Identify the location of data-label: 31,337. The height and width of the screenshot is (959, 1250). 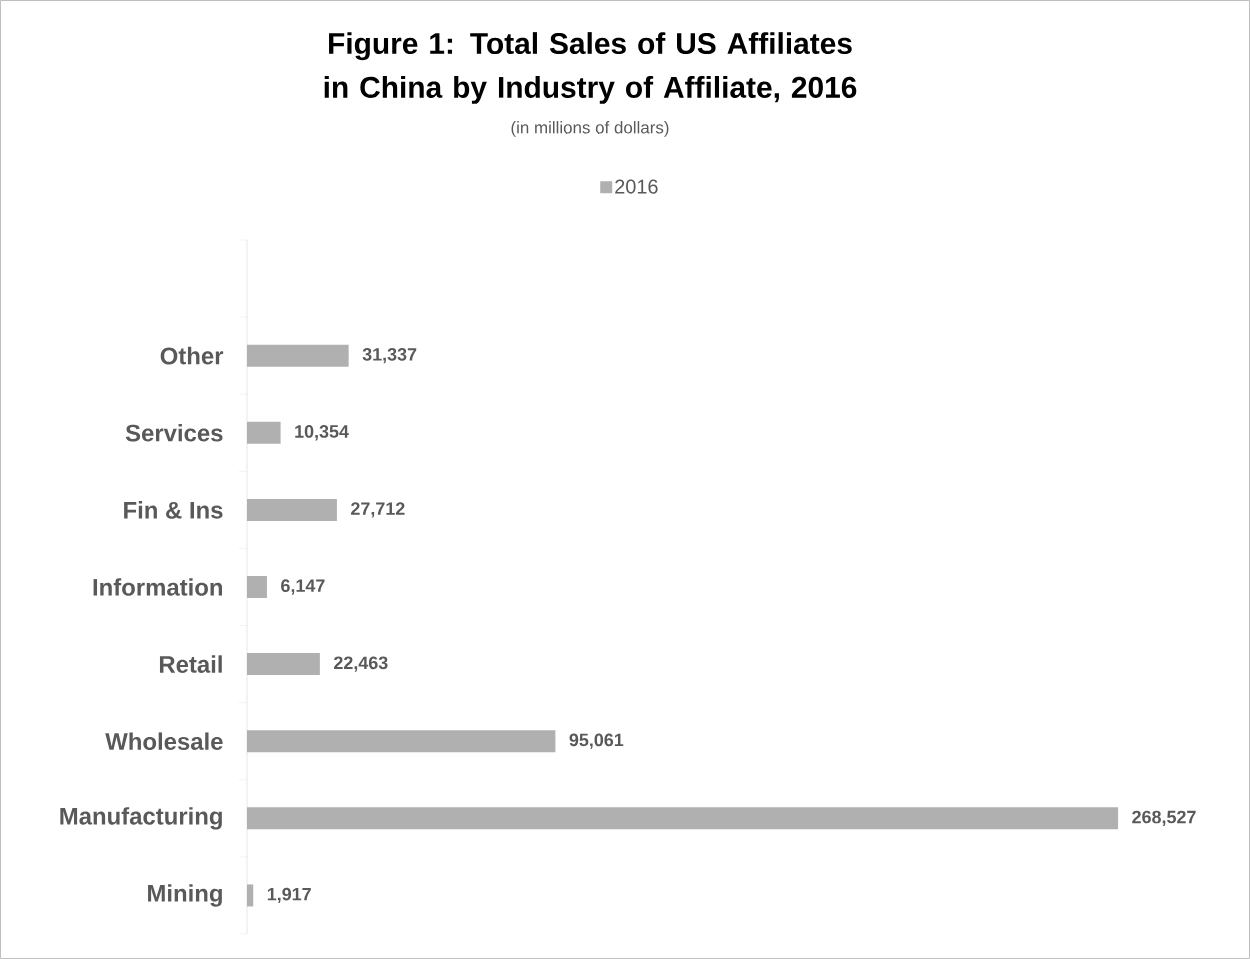
(389, 356).